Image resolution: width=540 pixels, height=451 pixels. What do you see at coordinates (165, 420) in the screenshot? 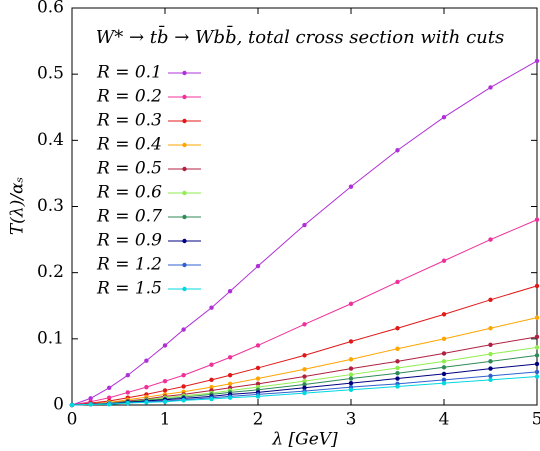
I see `x-tick-label: 1` at bounding box center [165, 420].